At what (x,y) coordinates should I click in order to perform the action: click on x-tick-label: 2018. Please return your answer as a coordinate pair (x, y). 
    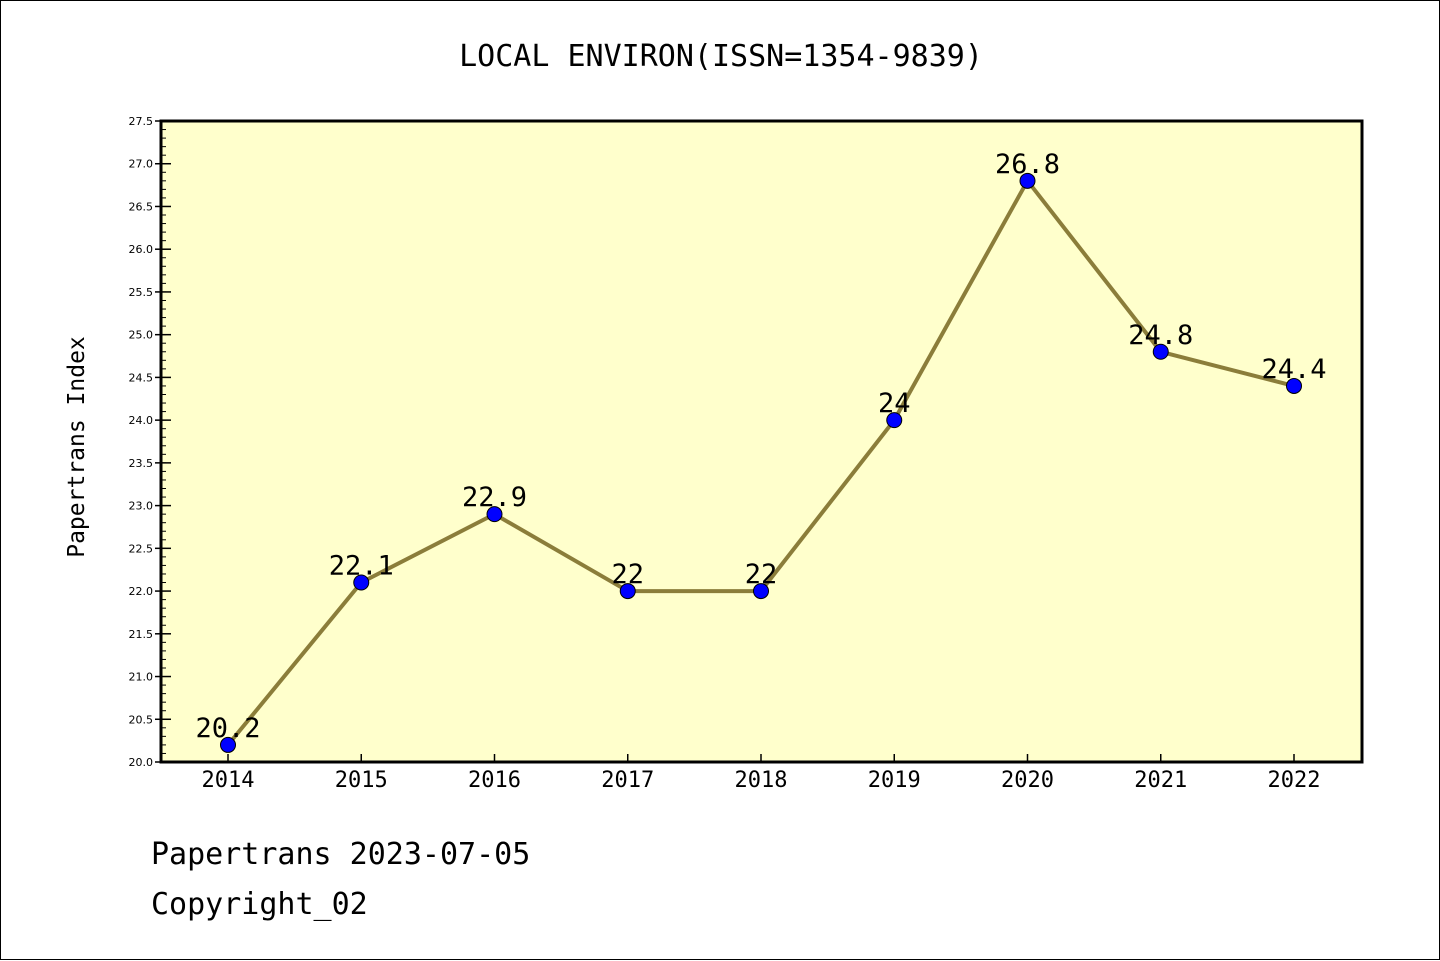
    Looking at the image, I should click on (761, 780).